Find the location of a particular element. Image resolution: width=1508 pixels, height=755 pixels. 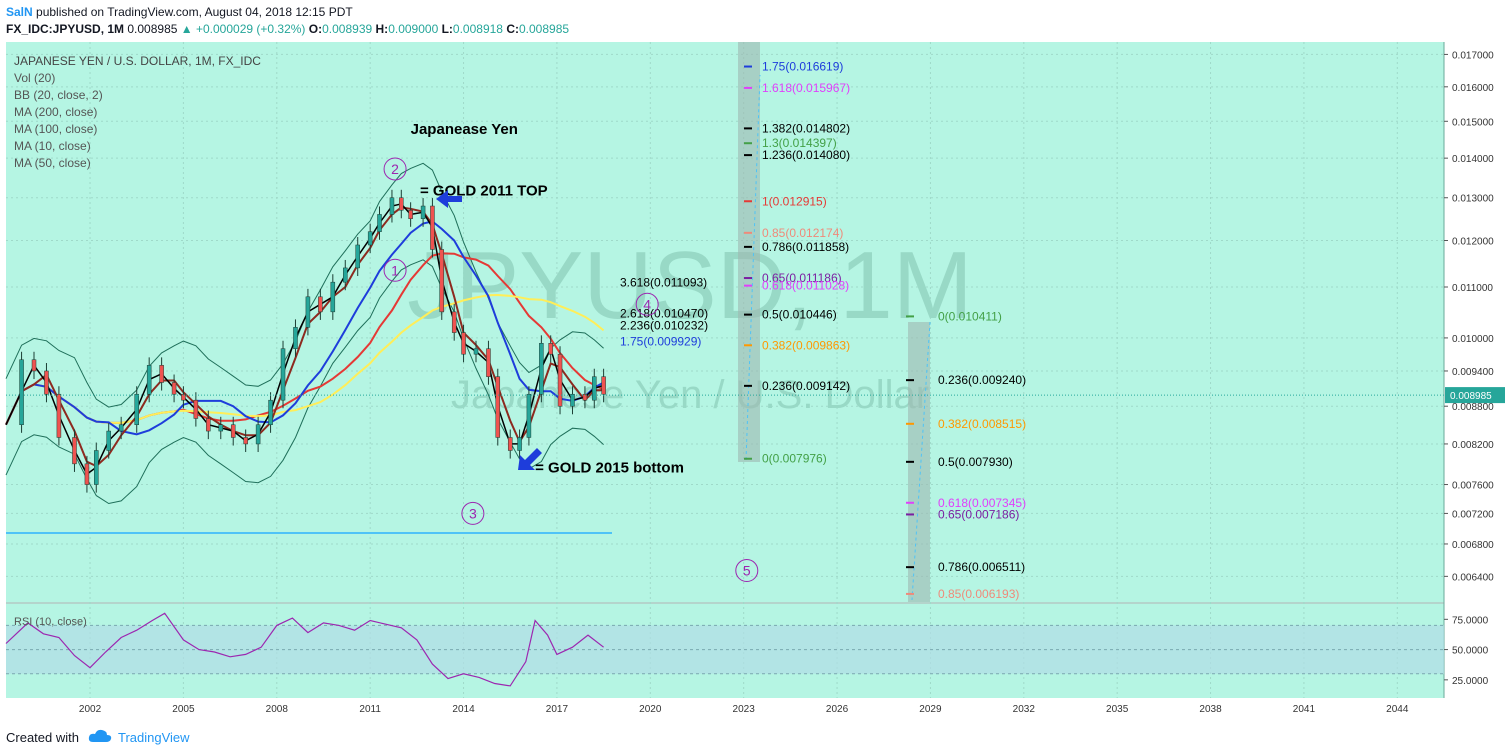

fib-trend-line is located at coordinates (753, 267).